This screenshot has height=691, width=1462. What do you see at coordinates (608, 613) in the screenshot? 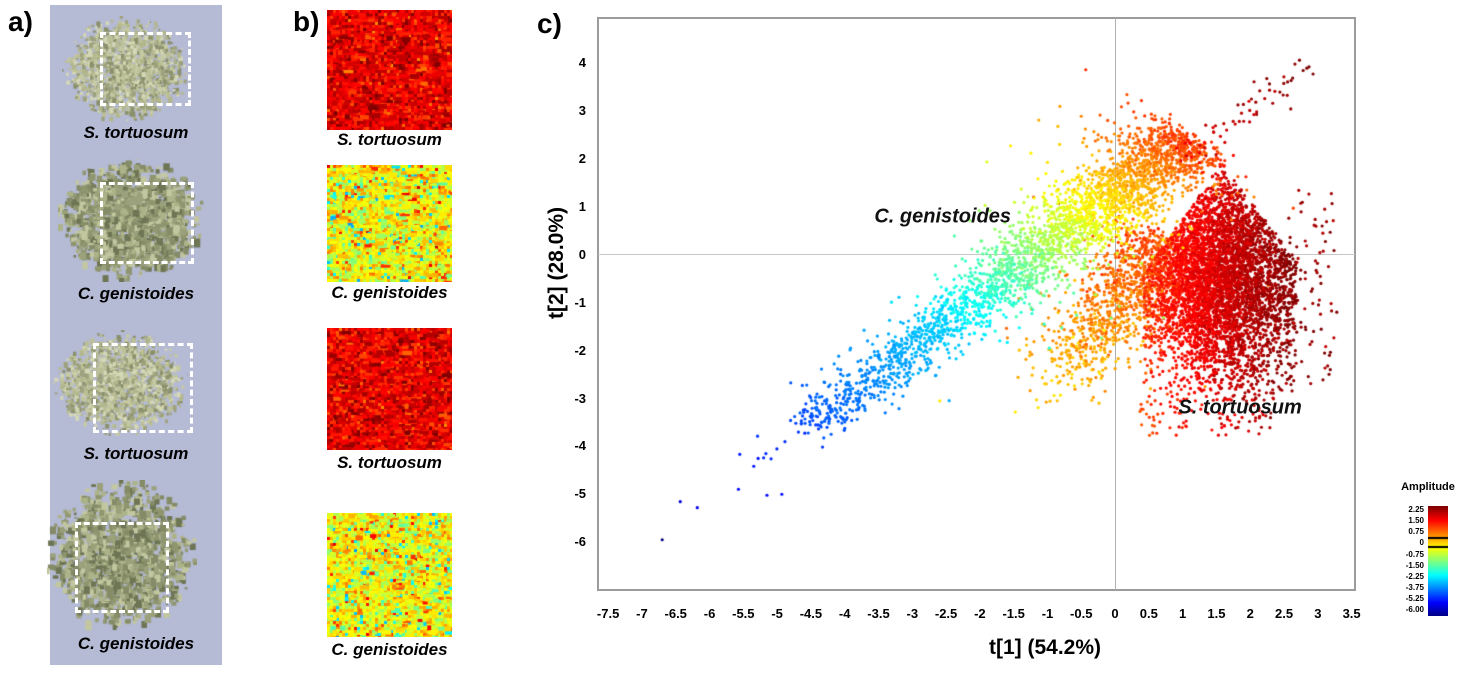
I see `x-tick-label: -7.5` at bounding box center [608, 613].